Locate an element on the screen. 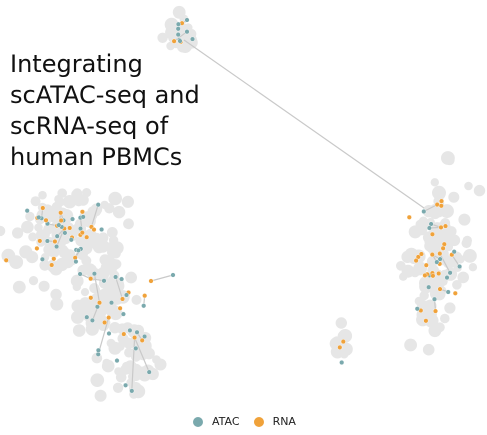 This screenshot has height=435, width=487. title-line-2: scATAC-seq and is located at coordinates (105, 95).